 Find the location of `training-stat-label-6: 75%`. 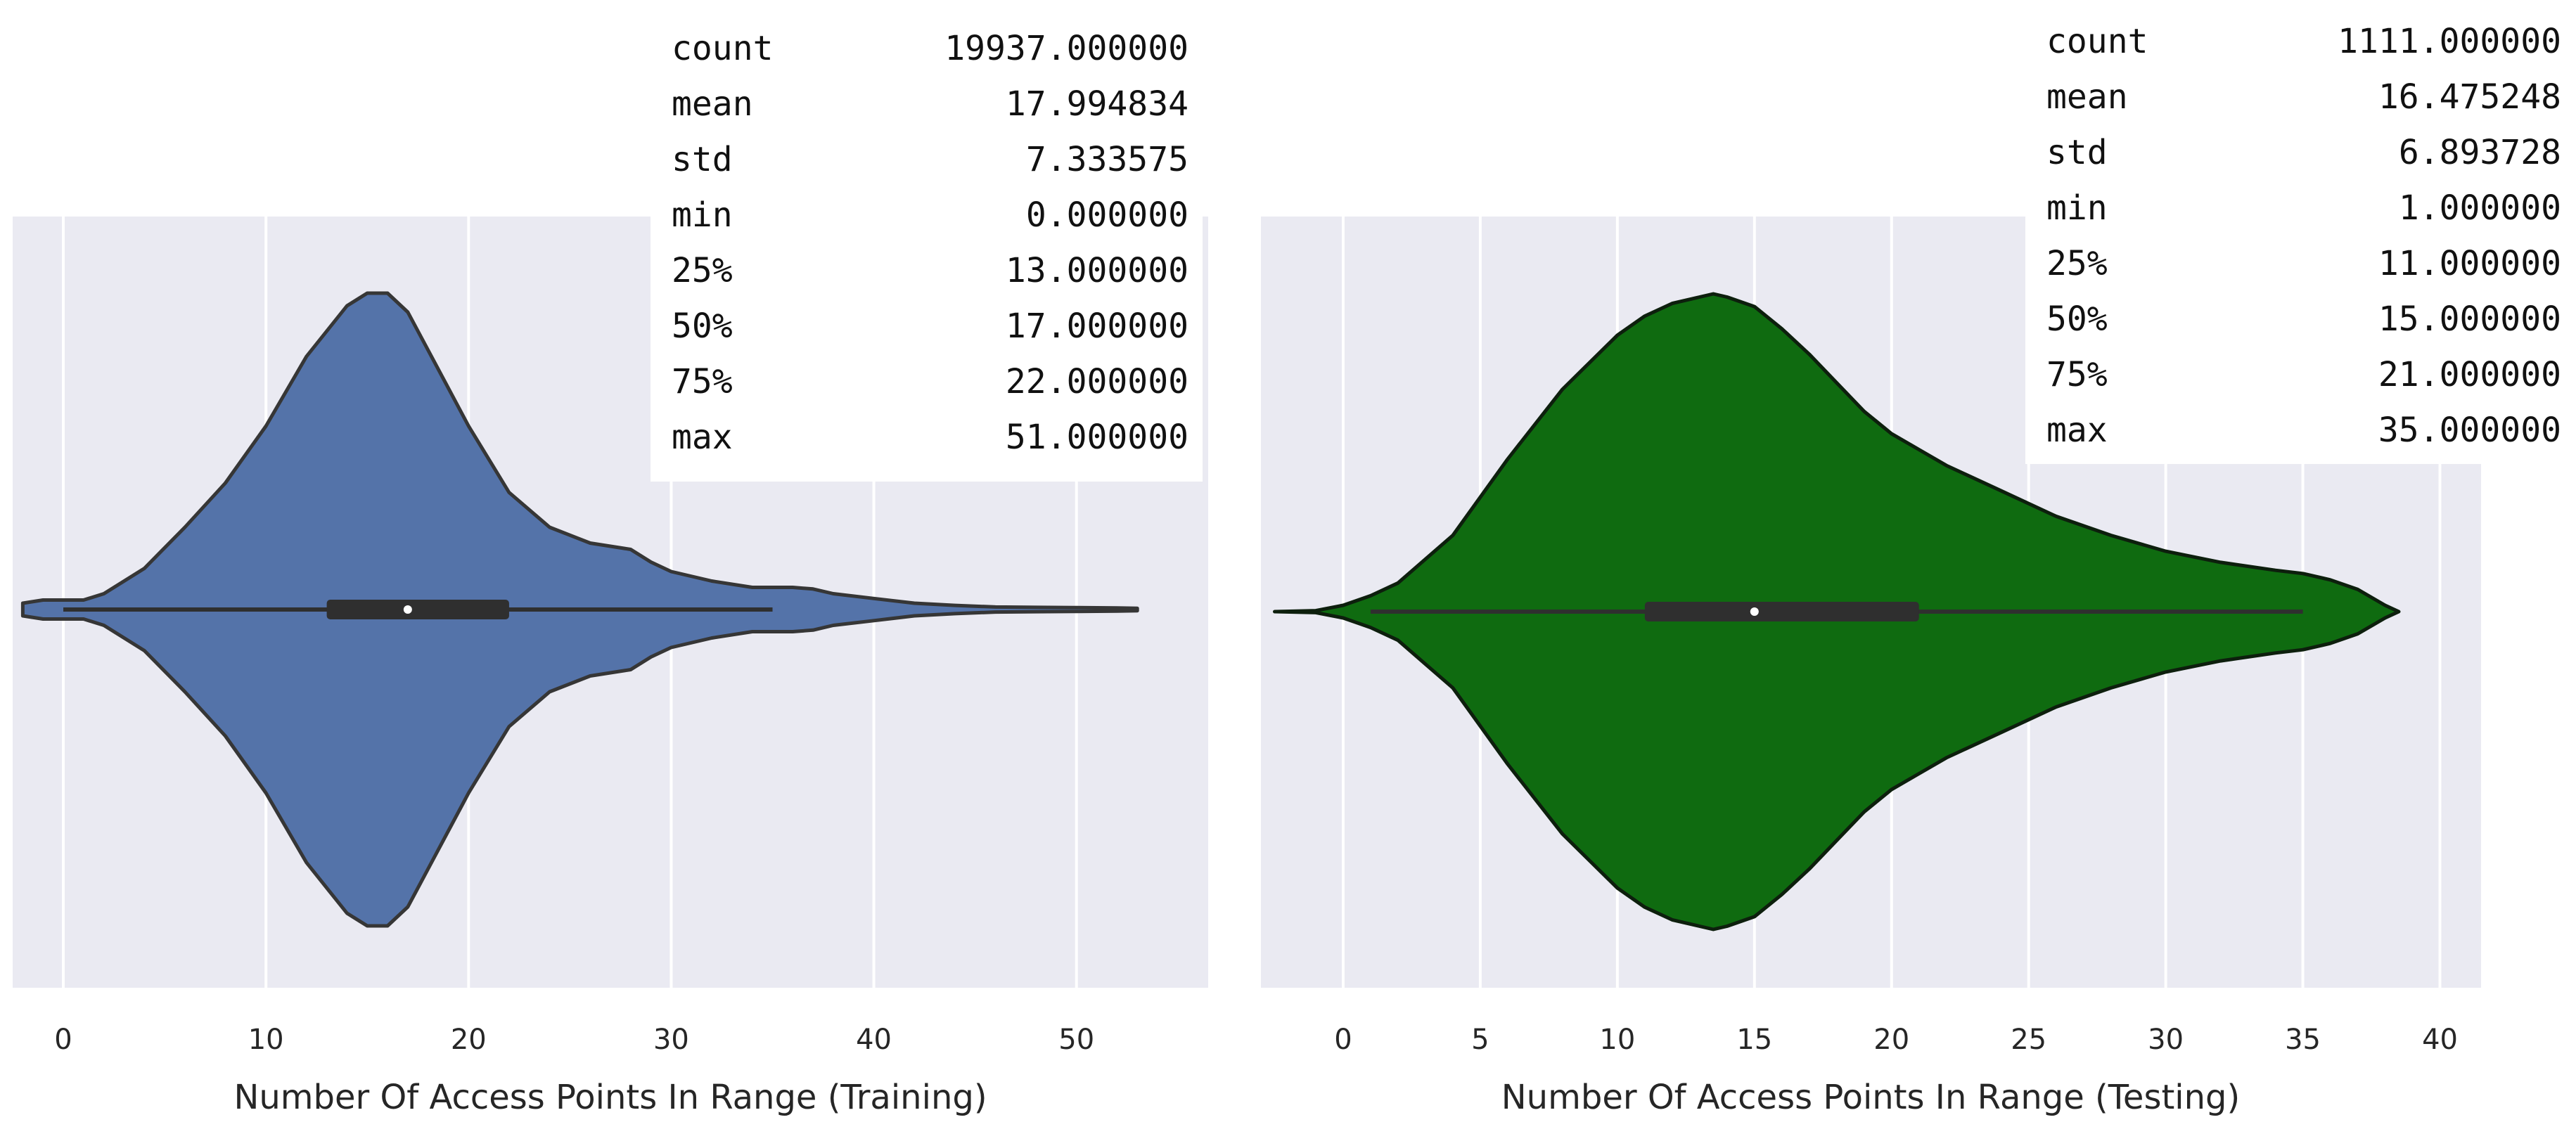

training-stat-label-6: 75% is located at coordinates (702, 382).